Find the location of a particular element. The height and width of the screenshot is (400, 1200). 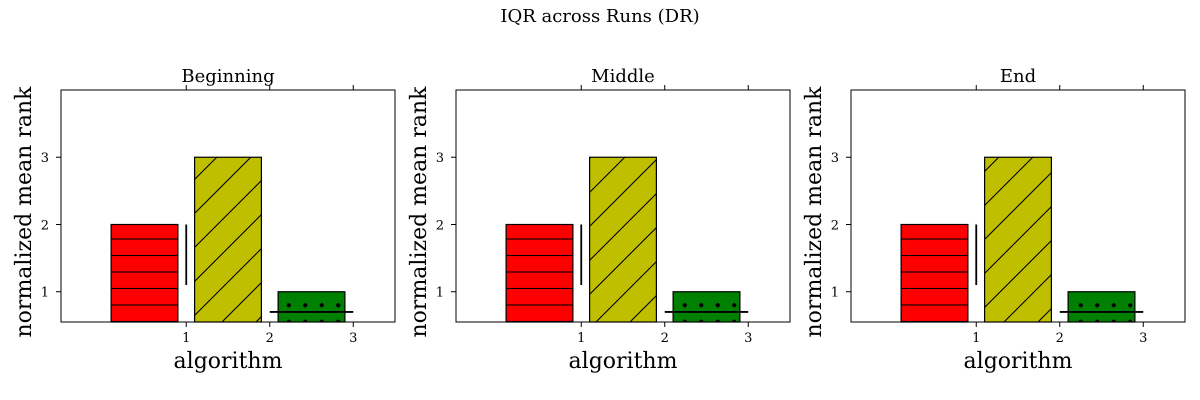

figure-suptitle: IQR across Runs (DR) is located at coordinates (600, 16).